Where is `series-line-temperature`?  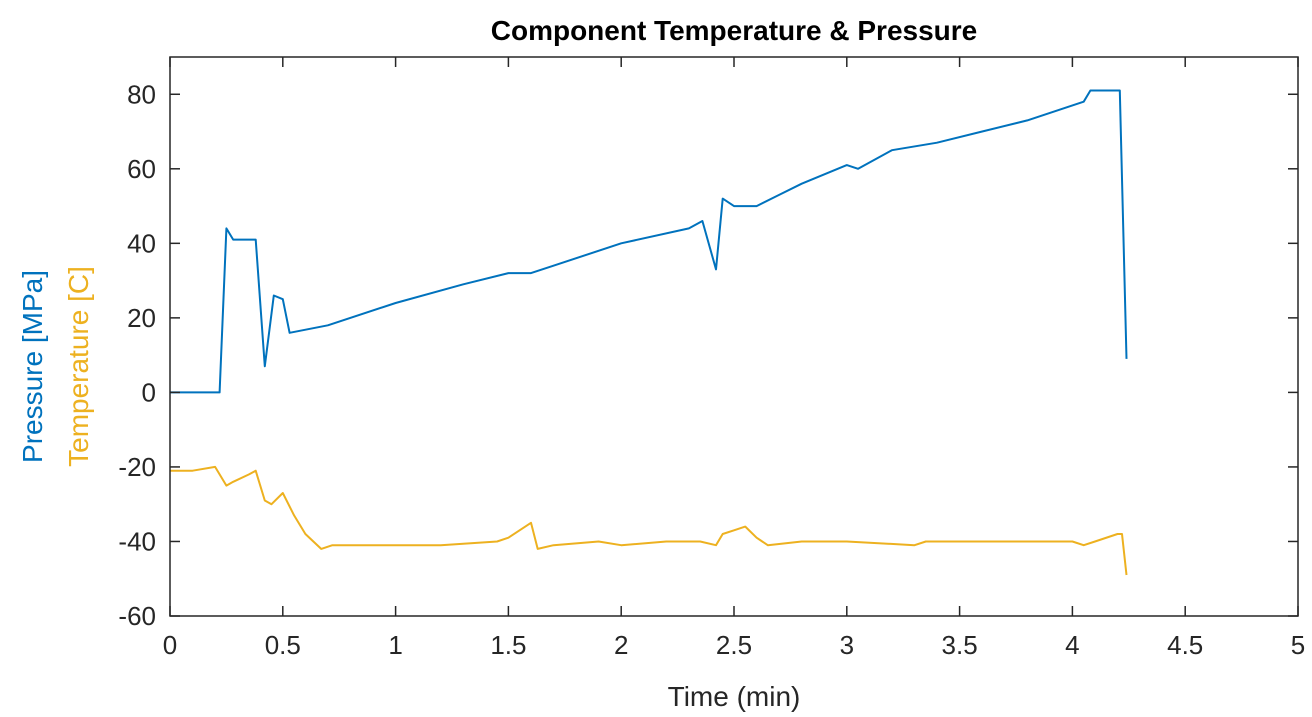 series-line-temperature is located at coordinates (649, 520).